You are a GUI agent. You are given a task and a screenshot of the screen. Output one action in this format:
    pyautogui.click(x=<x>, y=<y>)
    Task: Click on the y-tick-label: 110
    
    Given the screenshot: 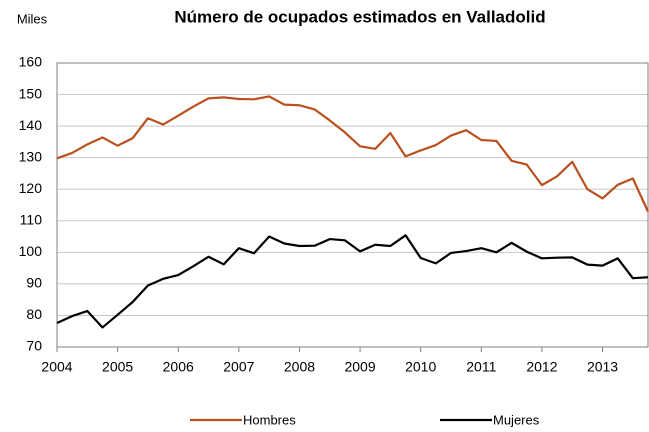 What is the action you would take?
    pyautogui.click(x=31, y=219)
    